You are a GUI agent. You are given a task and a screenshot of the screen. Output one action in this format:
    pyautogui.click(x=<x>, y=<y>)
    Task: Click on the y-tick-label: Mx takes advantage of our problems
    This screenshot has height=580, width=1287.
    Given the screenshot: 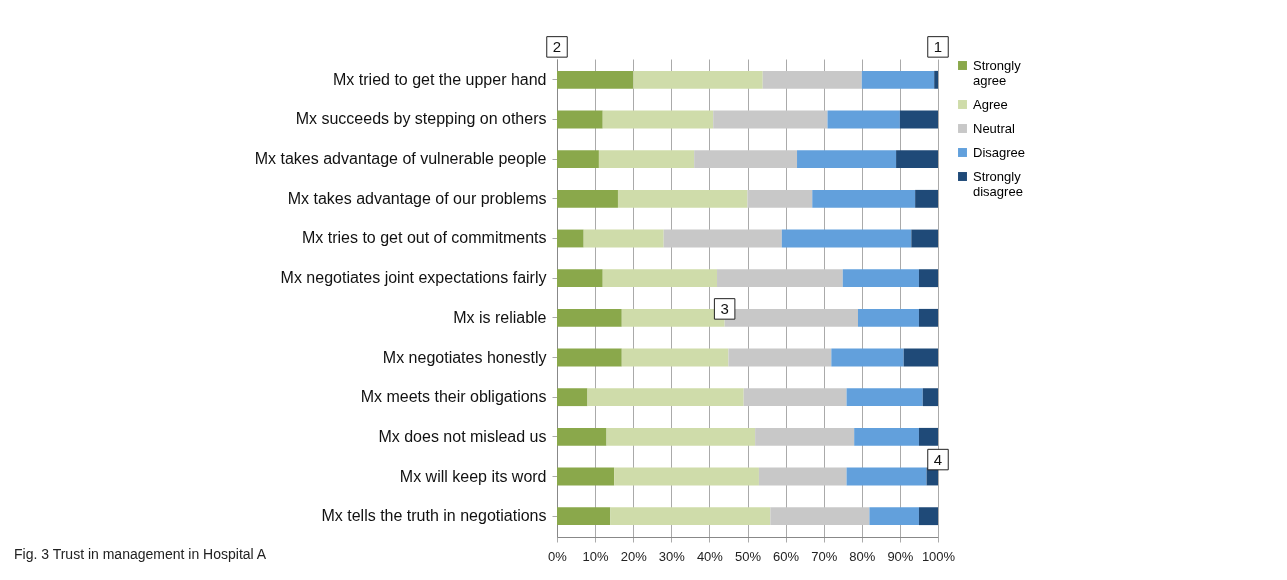 What is the action you would take?
    pyautogui.click(x=417, y=198)
    